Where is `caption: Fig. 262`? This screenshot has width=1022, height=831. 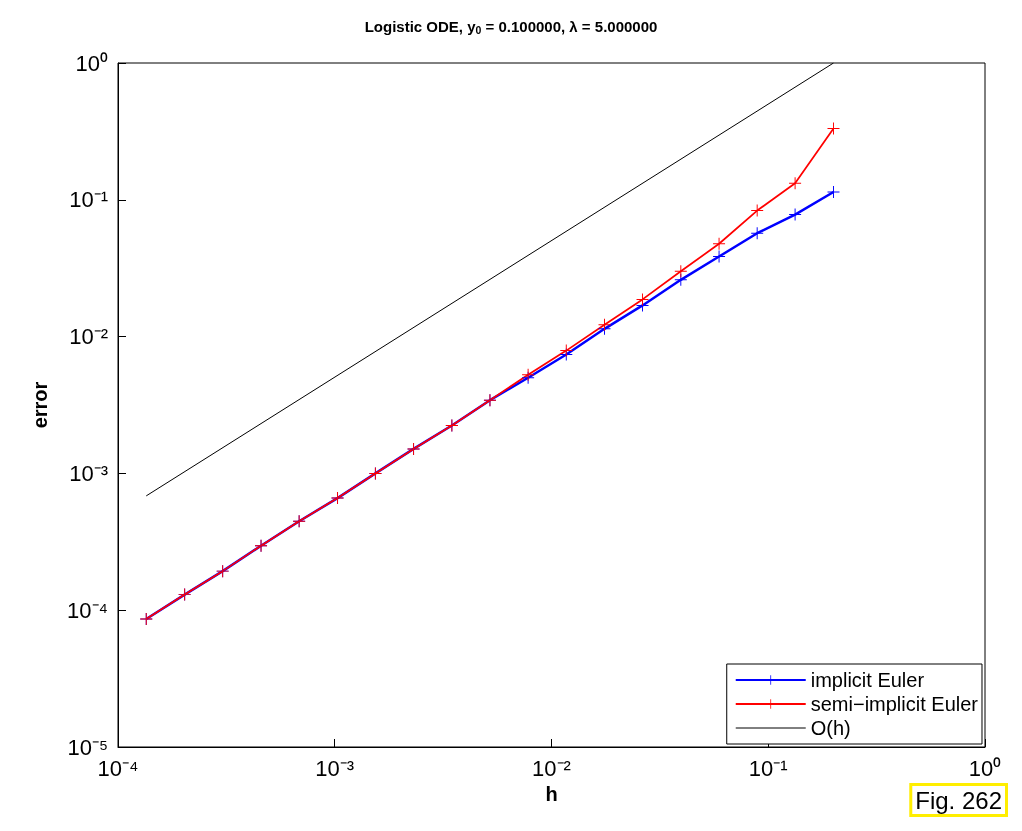 caption: Fig. 262 is located at coordinates (958, 800).